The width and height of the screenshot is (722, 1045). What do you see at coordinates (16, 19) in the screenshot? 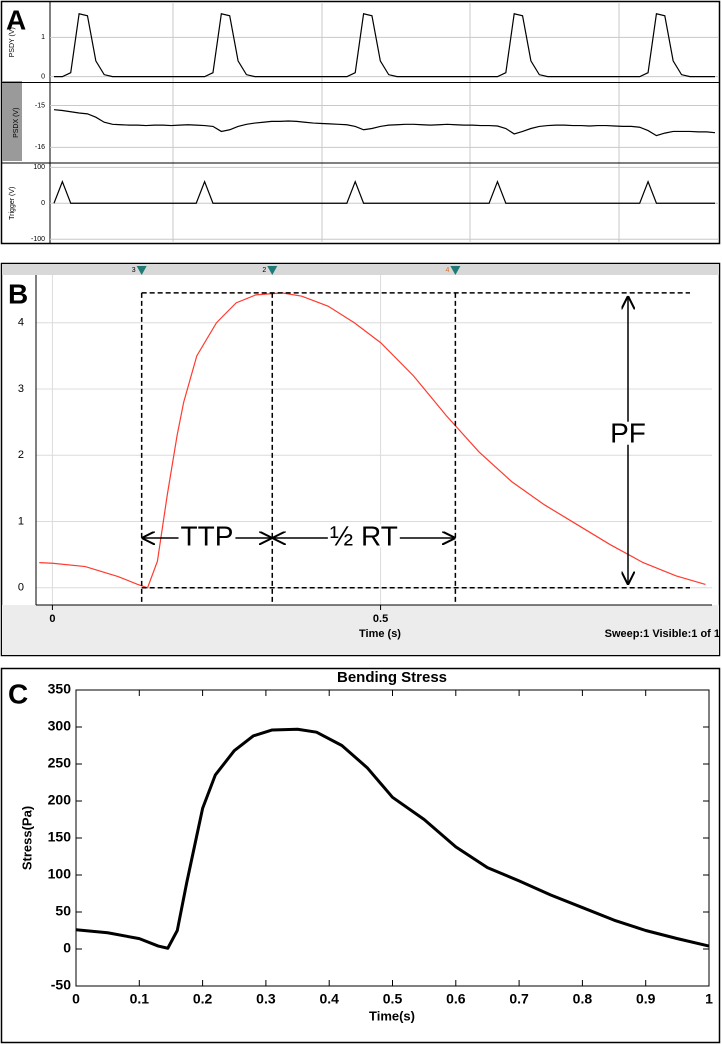
I see `panel-label: A` at bounding box center [16, 19].